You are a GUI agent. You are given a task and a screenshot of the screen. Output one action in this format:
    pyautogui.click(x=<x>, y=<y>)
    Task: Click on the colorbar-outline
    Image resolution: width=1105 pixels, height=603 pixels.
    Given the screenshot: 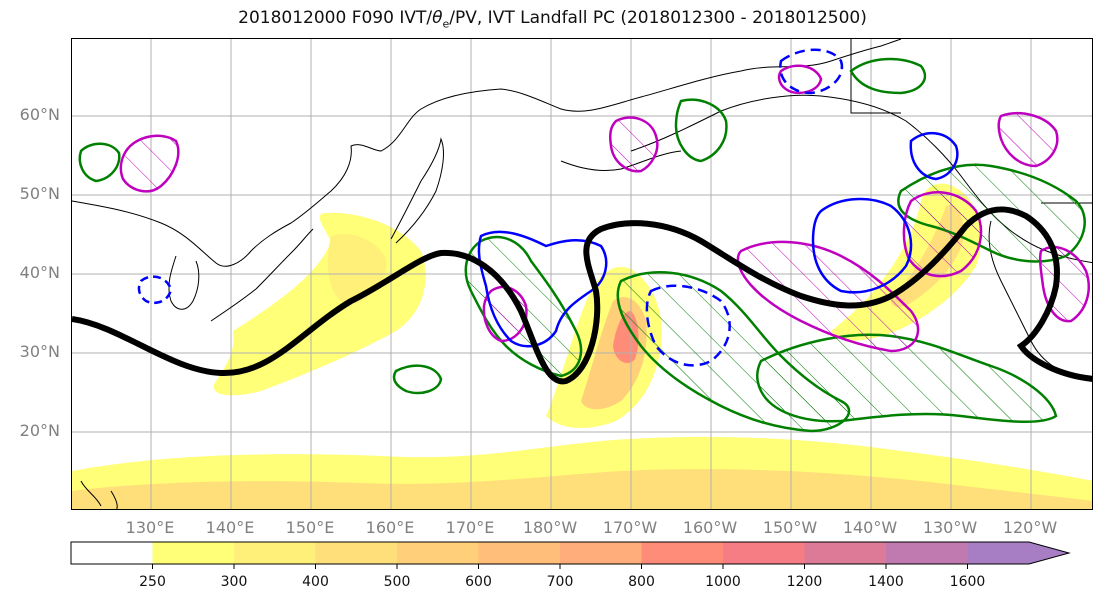 What is the action you would take?
    pyautogui.click(x=570, y=553)
    